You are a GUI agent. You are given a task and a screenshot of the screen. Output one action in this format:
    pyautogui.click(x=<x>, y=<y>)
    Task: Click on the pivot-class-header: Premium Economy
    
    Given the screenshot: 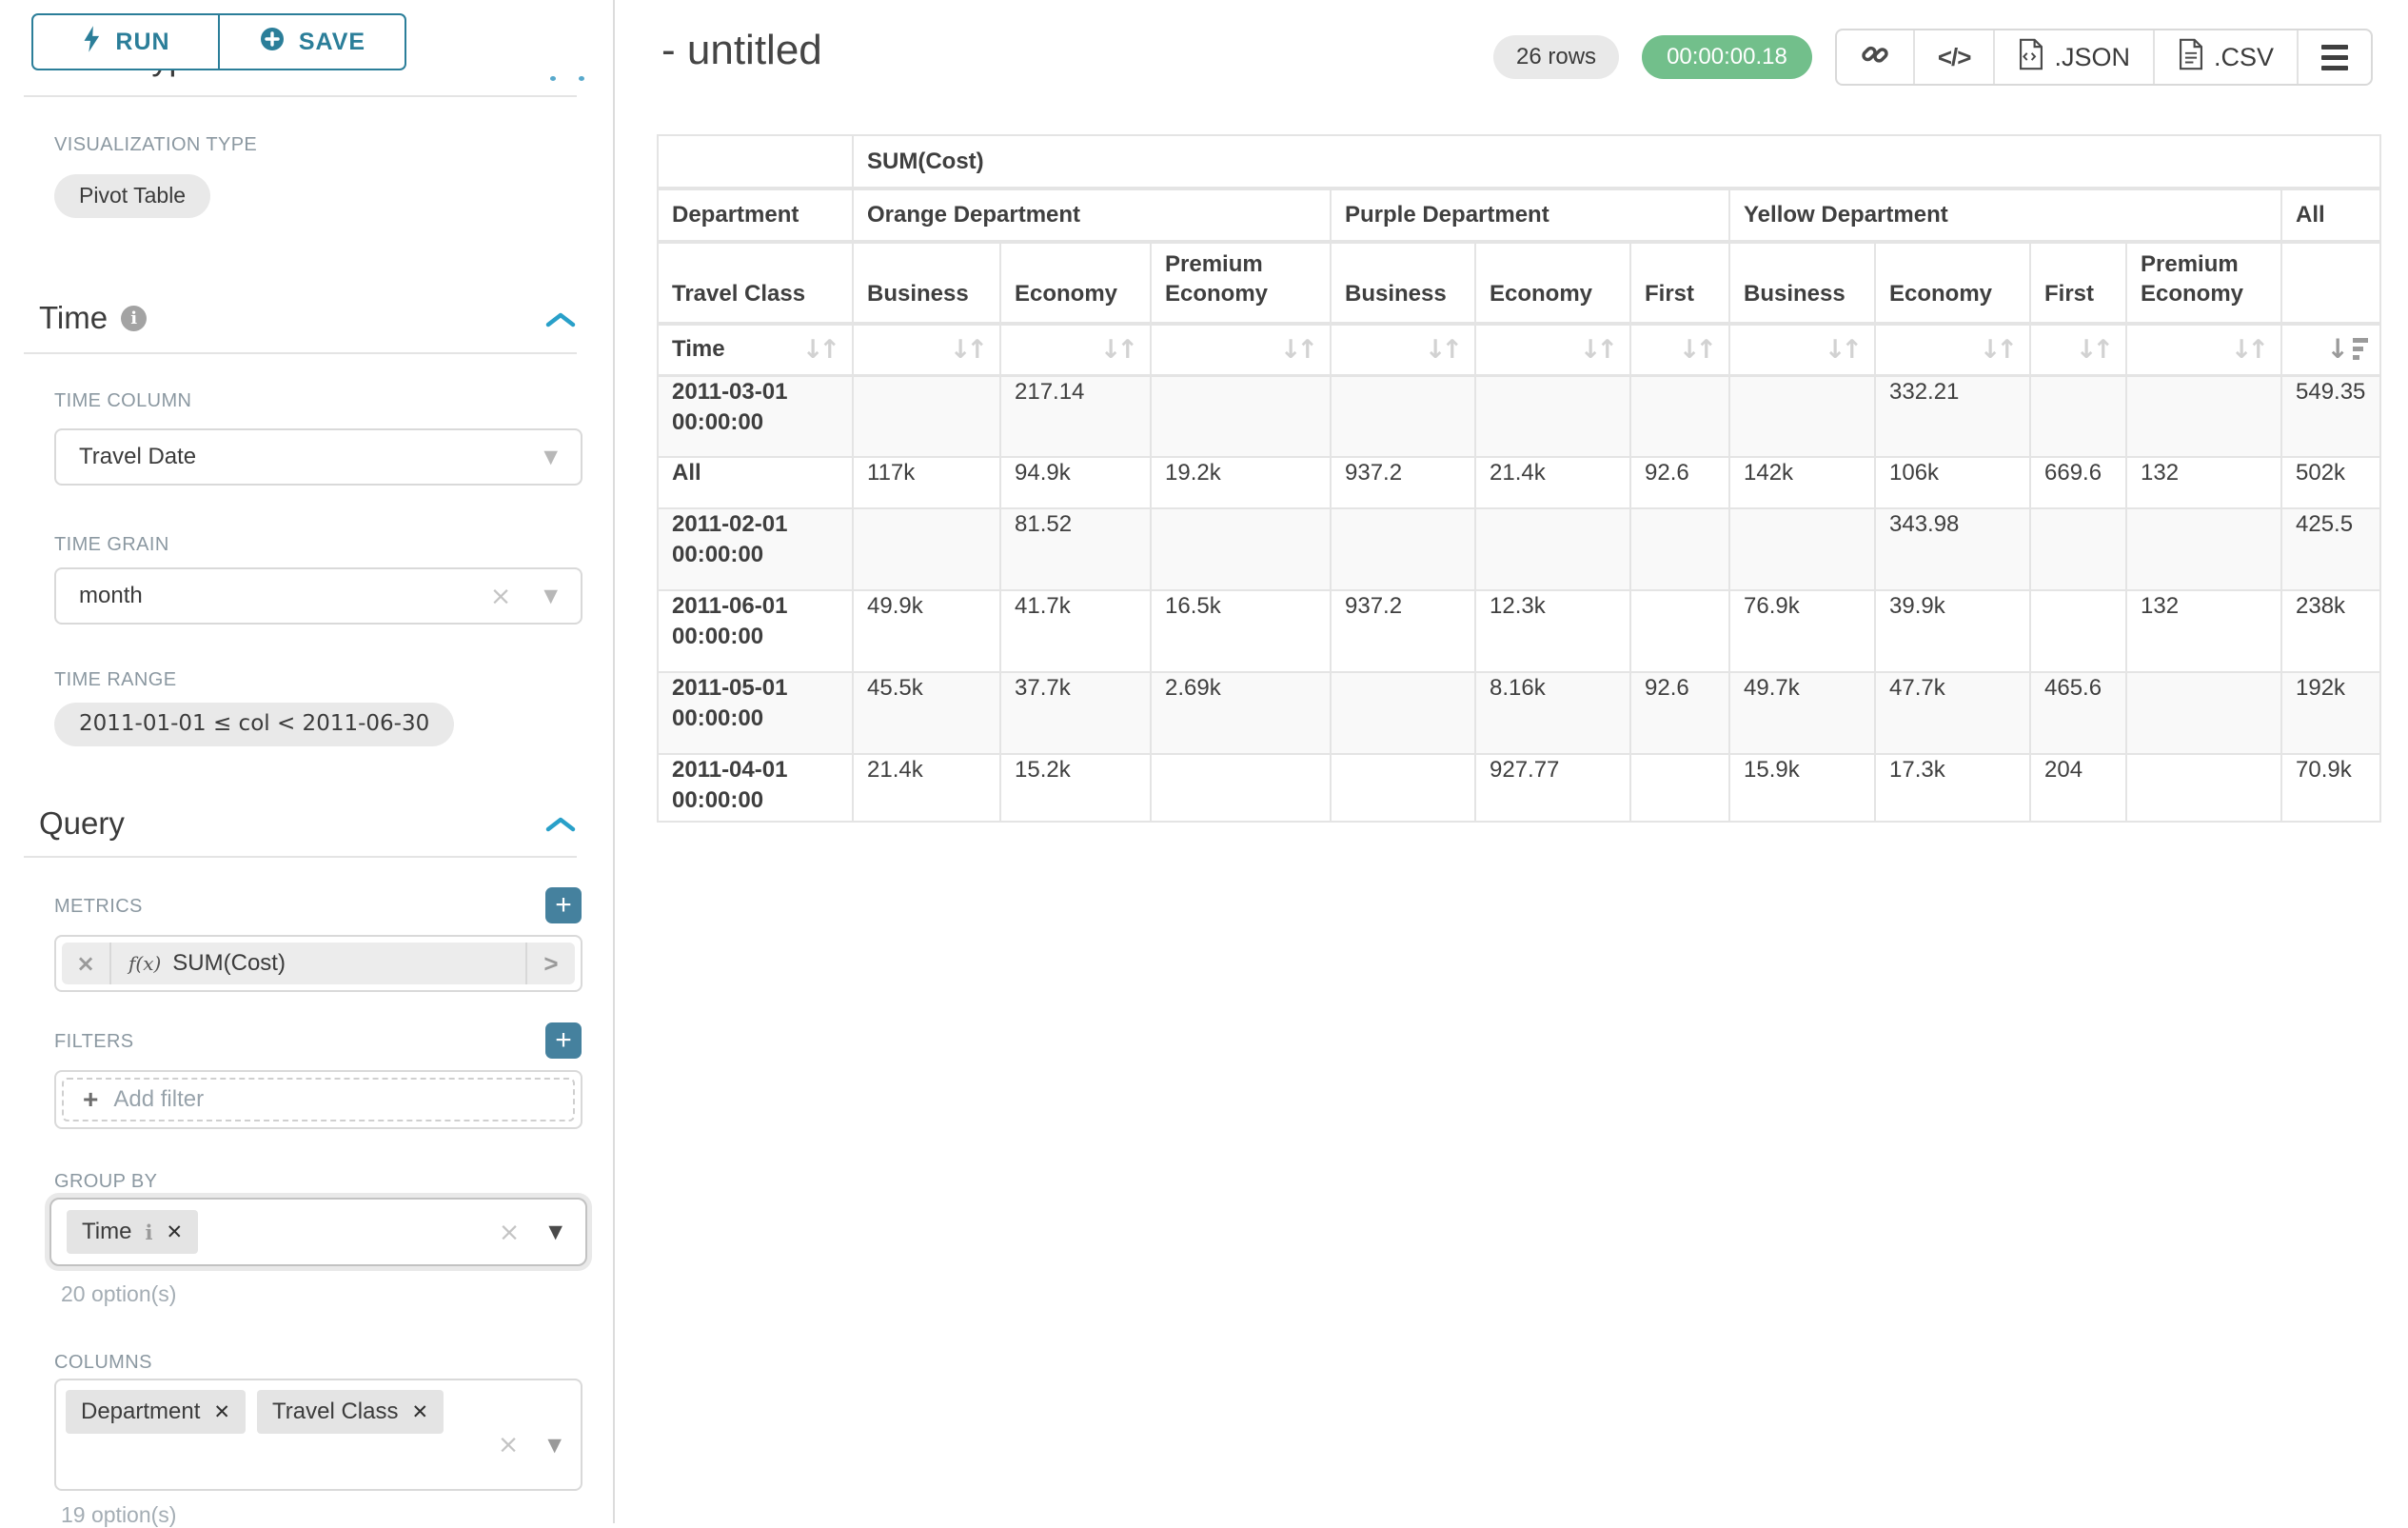 What is the action you would take?
    pyautogui.click(x=2203, y=283)
    